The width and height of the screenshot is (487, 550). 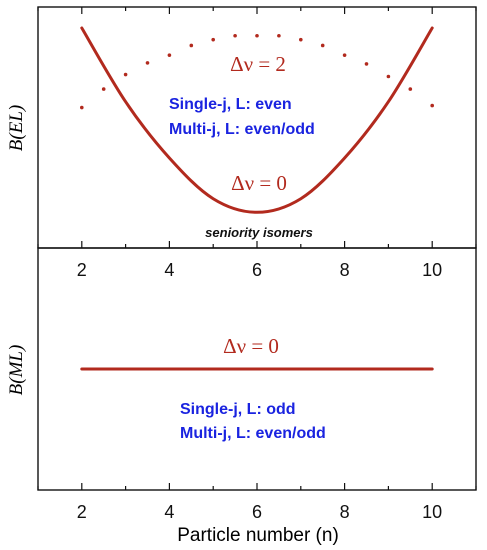 What do you see at coordinates (253, 433) in the screenshot?
I see `bottom-multi-j-label: Multi-j, L: even/odd` at bounding box center [253, 433].